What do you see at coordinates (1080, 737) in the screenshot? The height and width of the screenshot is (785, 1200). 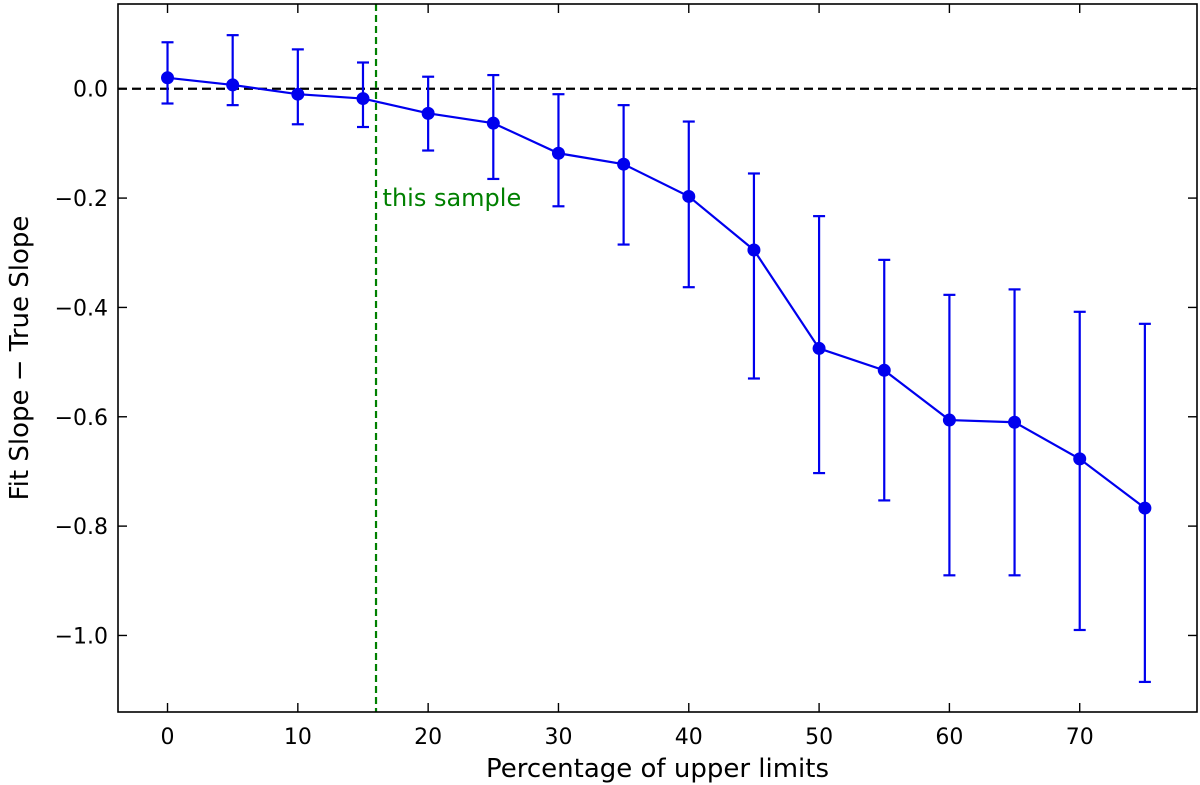 I see `x-tick-label: 70` at bounding box center [1080, 737].